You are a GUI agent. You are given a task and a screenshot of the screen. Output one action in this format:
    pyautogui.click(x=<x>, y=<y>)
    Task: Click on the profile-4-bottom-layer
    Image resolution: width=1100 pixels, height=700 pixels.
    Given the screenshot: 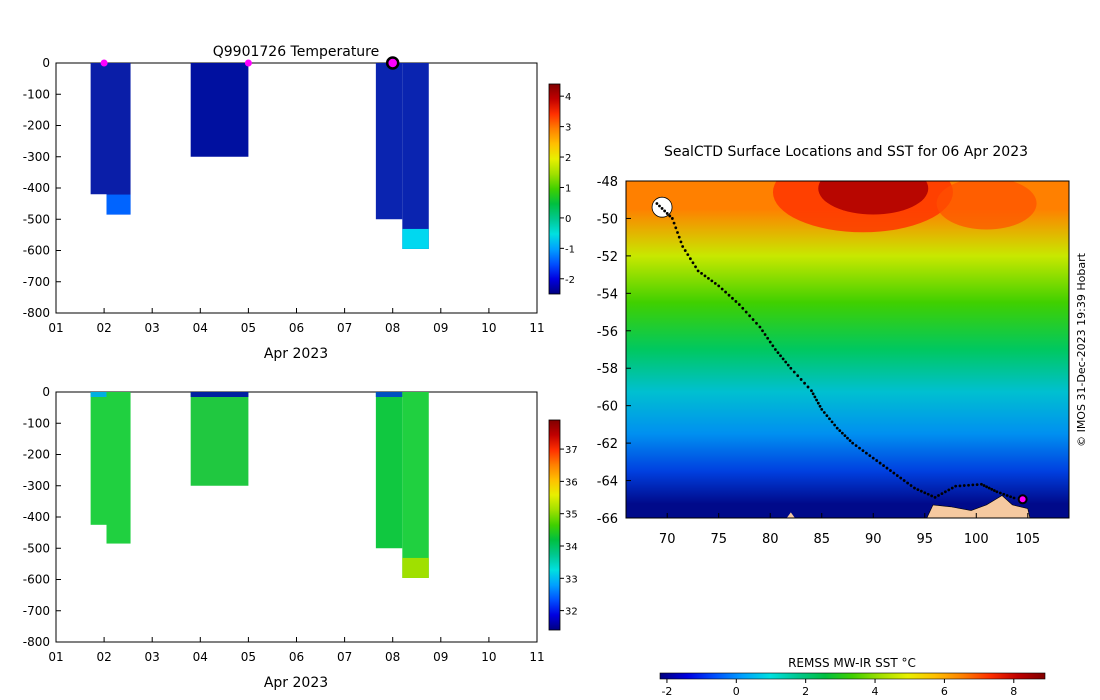 What is the action you would take?
    pyautogui.click(x=415, y=238)
    